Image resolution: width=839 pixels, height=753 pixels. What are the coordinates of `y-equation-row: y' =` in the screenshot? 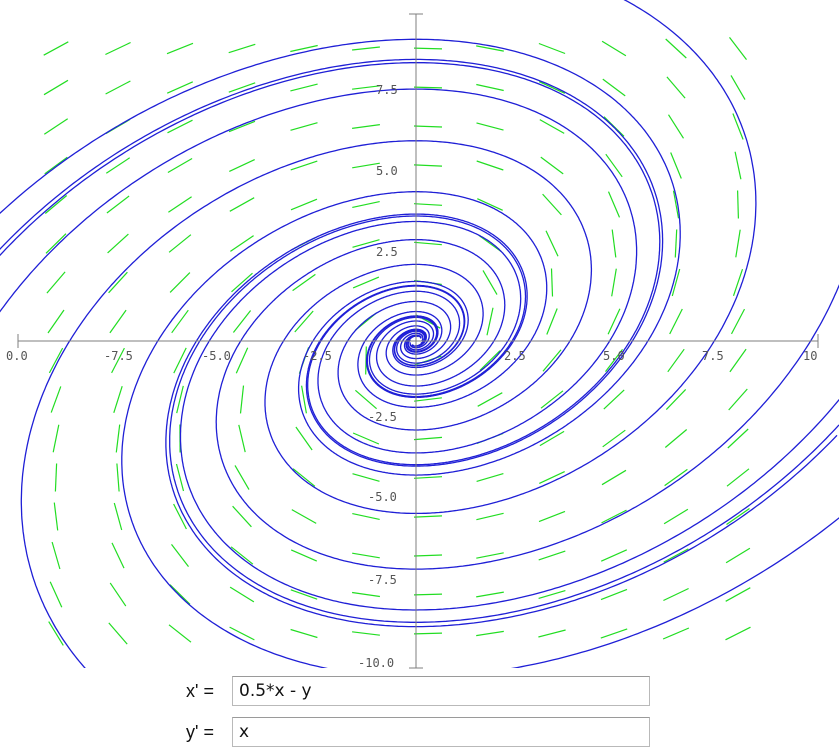 It's located at (418, 732).